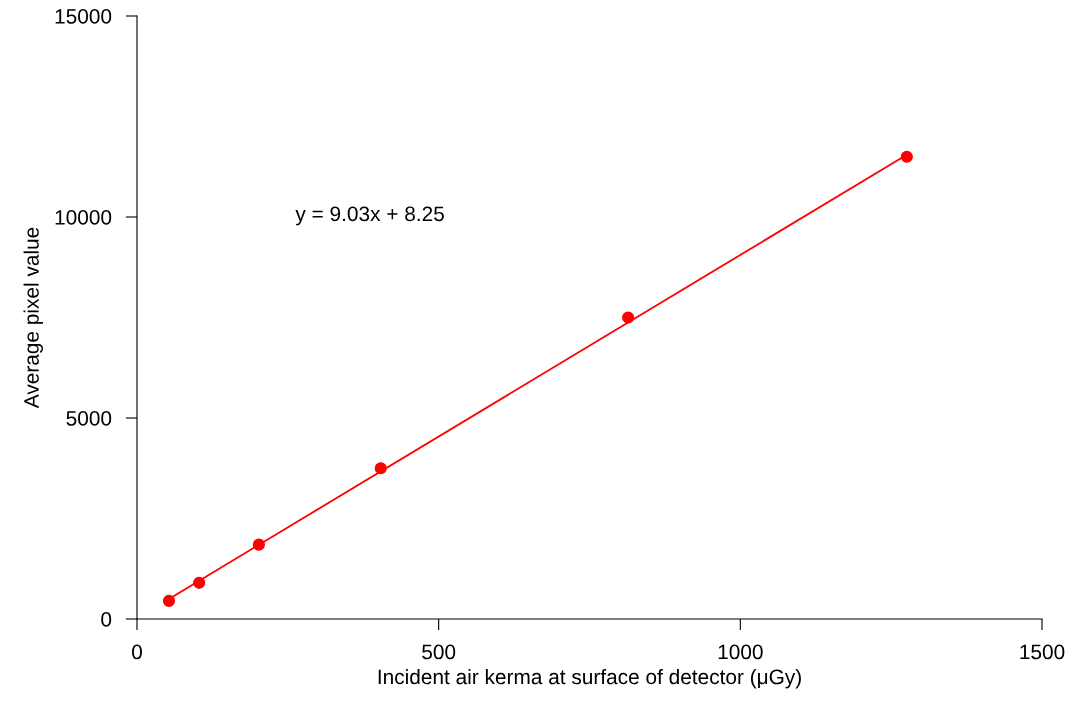 The image size is (1075, 714). Describe the element at coordinates (740, 652) in the screenshot. I see `x-tick-label: 1000` at that location.